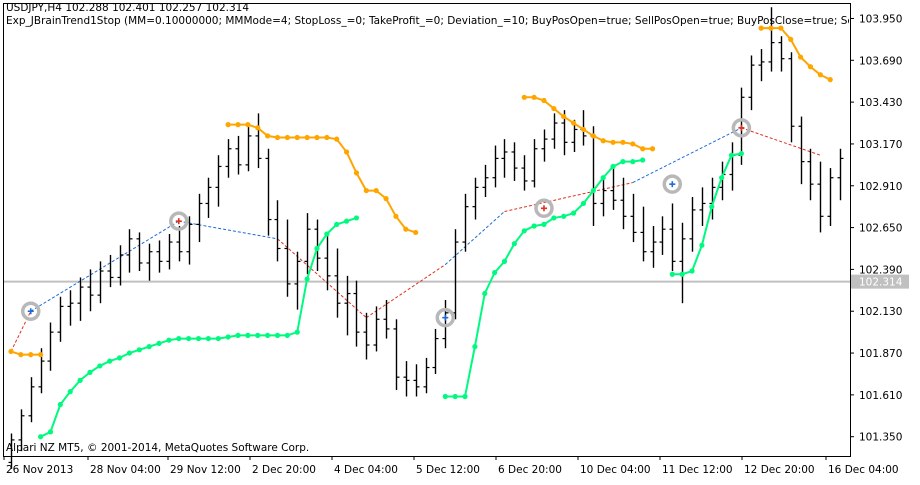  Describe the element at coordinates (880, 61) in the screenshot. I see `price-label: 103.690` at that location.